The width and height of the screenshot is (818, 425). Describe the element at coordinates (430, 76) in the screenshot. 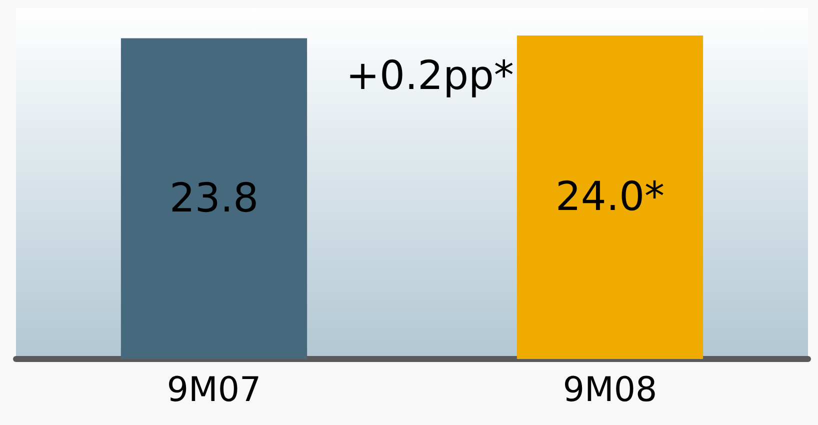

I see `annotation: +0.2pp*` at that location.